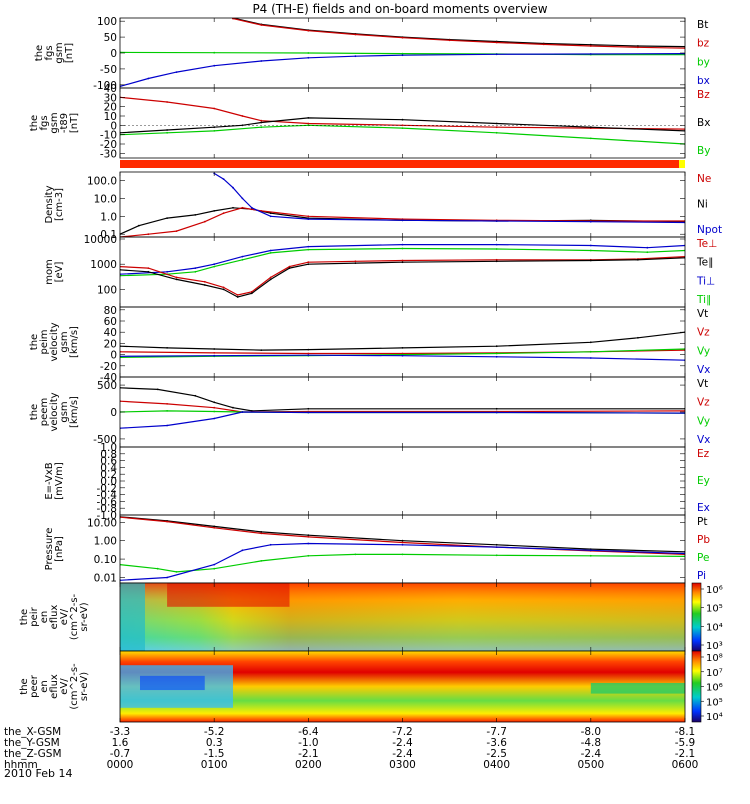 This screenshot has width=750, height=804. Describe the element at coordinates (38, 773) in the screenshot. I see `date-label: 2010 Feb 14` at that location.